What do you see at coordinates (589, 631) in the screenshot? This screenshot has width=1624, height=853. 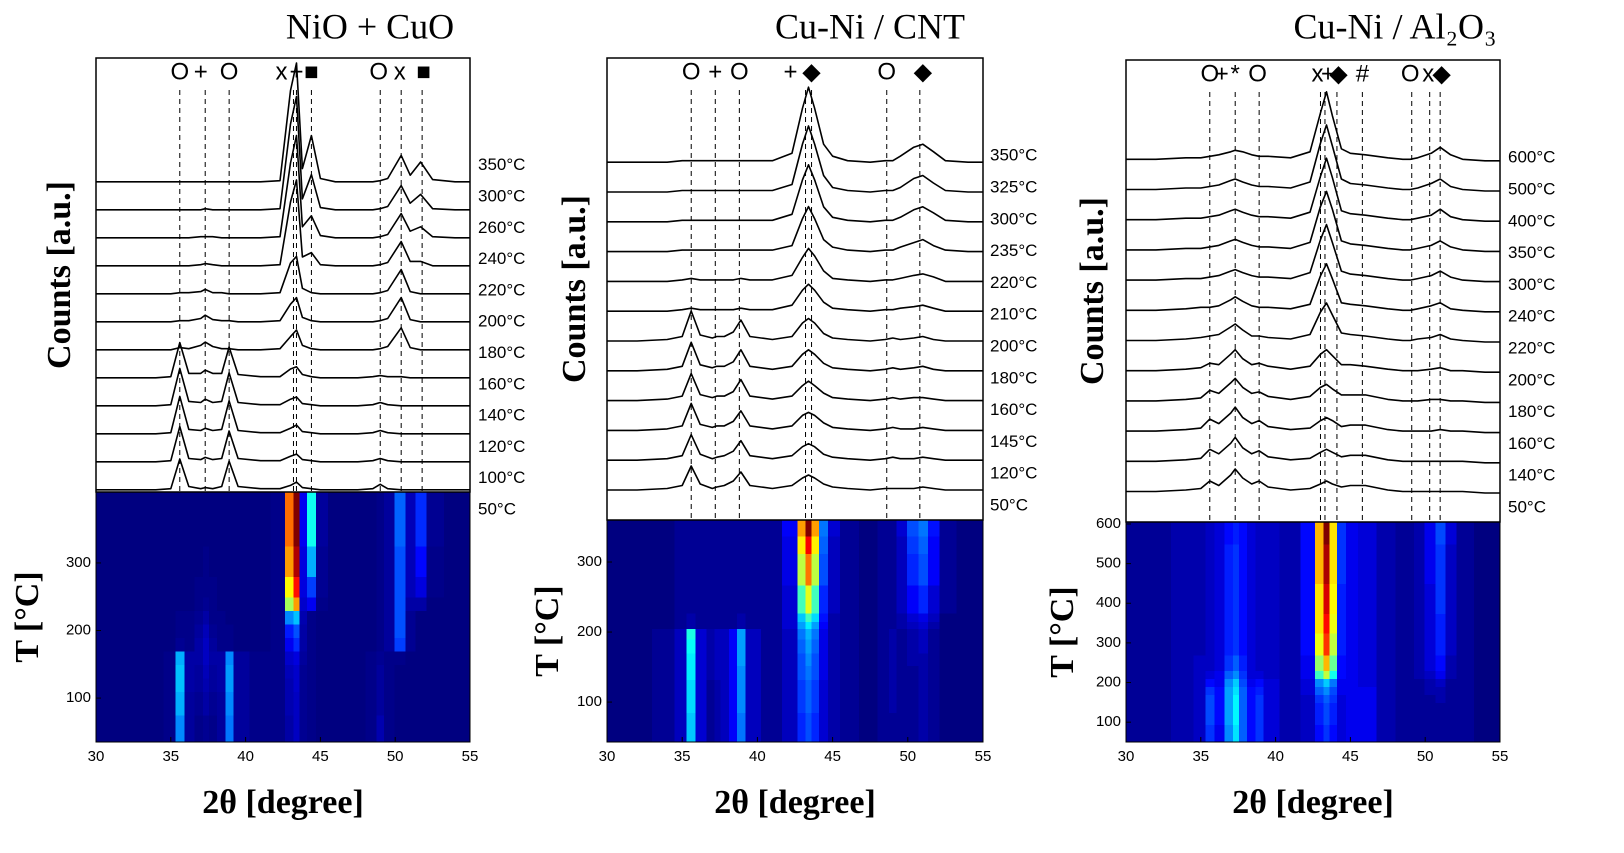 I see `y-tick-label: 200` at bounding box center [589, 631].